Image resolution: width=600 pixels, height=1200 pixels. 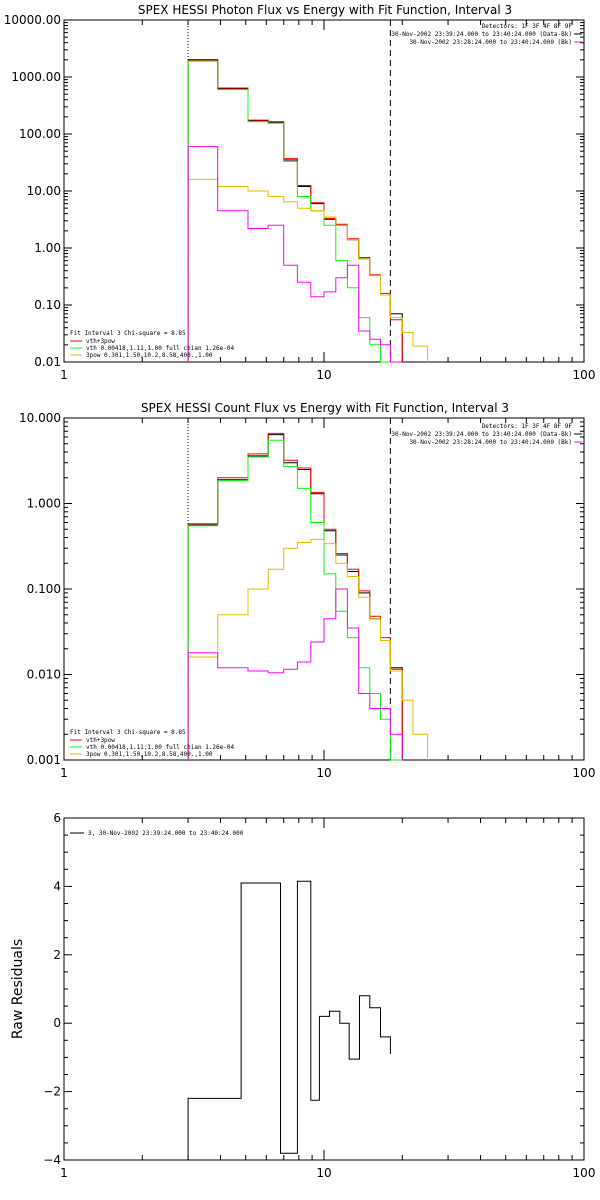 I want to click on y-tick-label: 6, so click(x=57, y=818).